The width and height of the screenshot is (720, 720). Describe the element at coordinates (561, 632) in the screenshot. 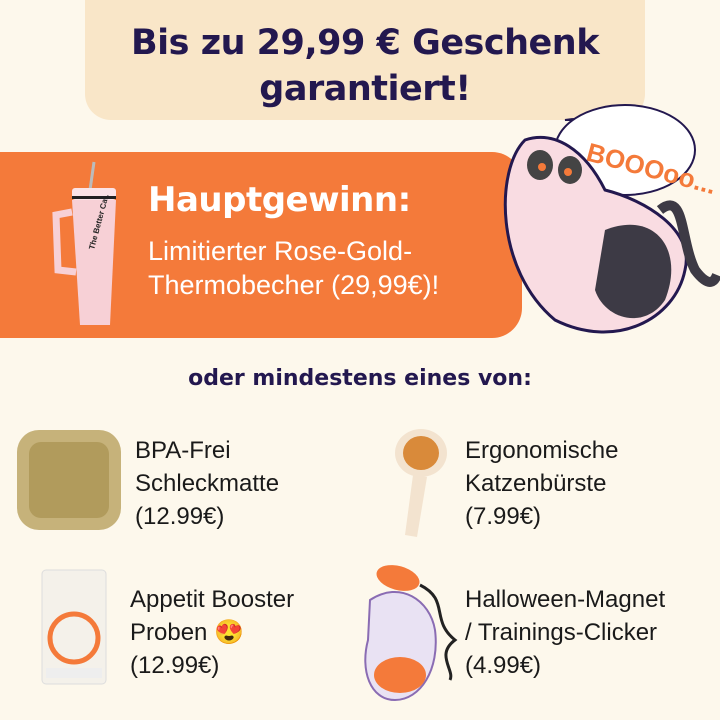

I see `item-name: / Trainings-Clicker` at that location.